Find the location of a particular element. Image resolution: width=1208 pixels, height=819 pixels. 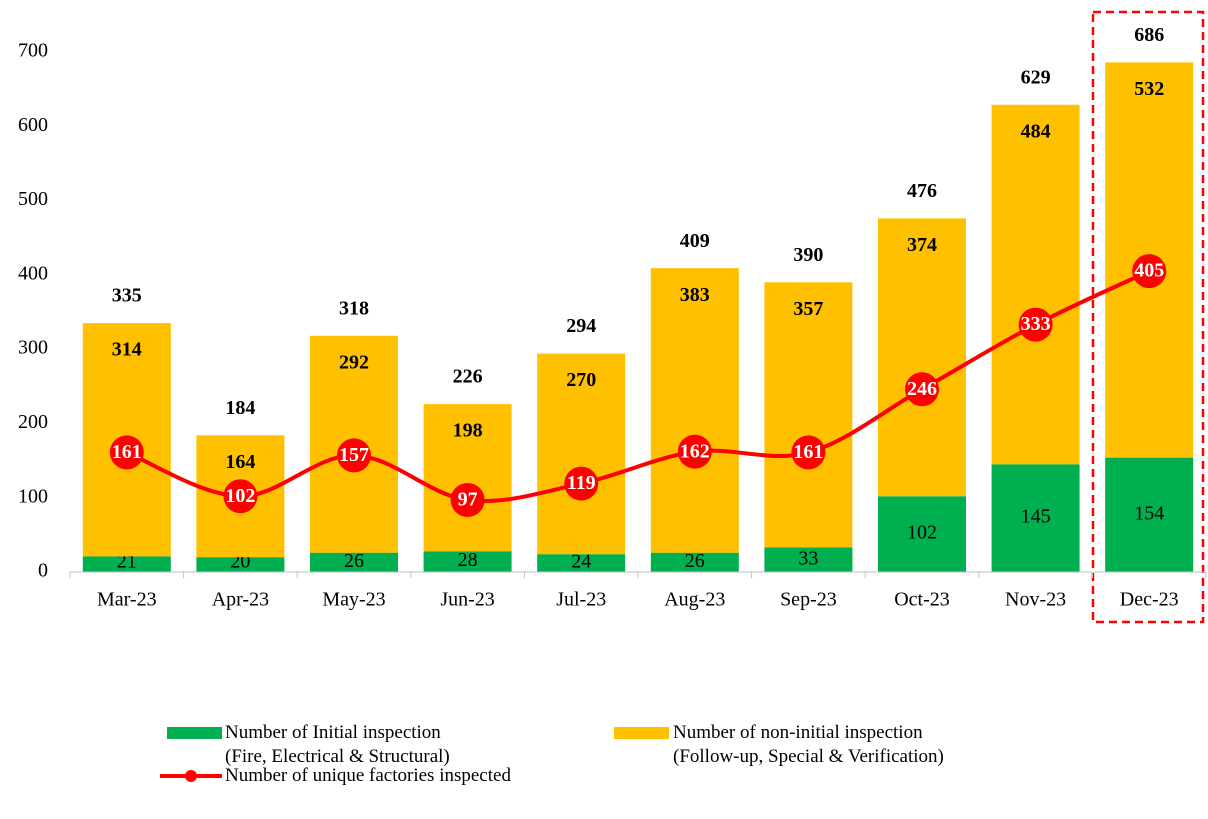

data-label: 24 is located at coordinates (581, 562).